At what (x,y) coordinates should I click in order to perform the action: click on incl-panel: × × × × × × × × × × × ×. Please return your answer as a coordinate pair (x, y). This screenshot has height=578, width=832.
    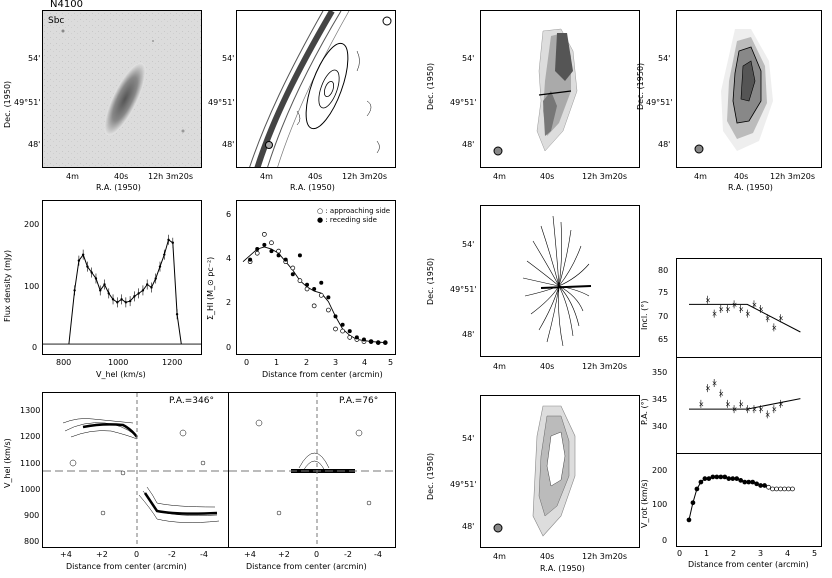
    Looking at the image, I should click on (749, 308).